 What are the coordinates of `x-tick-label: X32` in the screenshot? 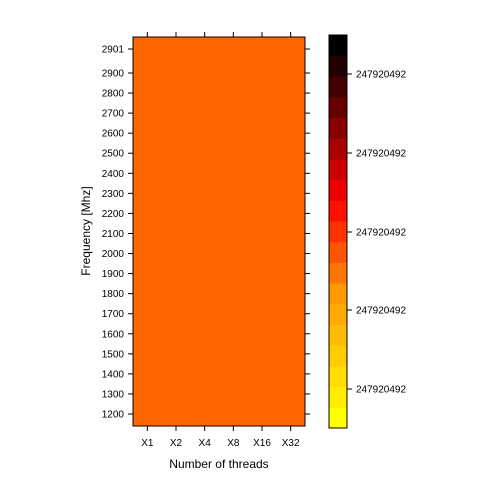 It's located at (291, 443).